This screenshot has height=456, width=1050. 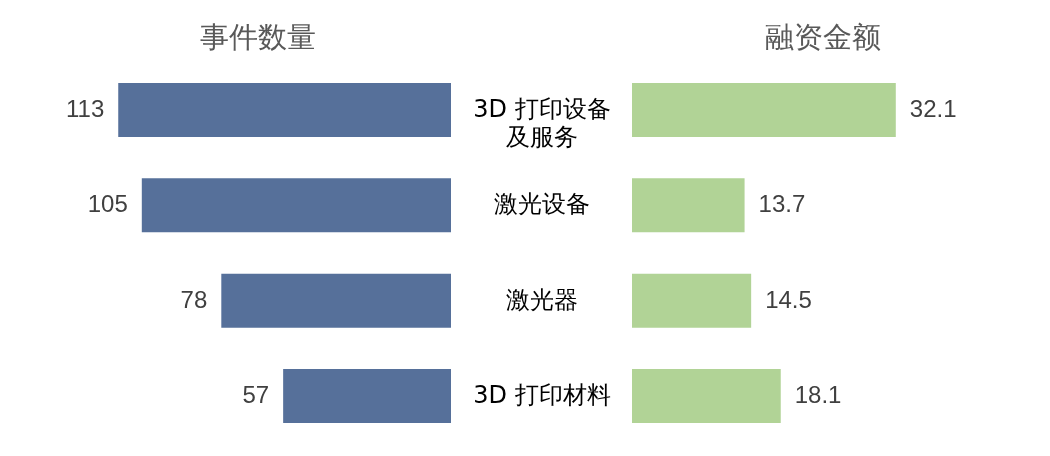 What do you see at coordinates (542, 204) in the screenshot?
I see `y-tick-label: 激光设备` at bounding box center [542, 204].